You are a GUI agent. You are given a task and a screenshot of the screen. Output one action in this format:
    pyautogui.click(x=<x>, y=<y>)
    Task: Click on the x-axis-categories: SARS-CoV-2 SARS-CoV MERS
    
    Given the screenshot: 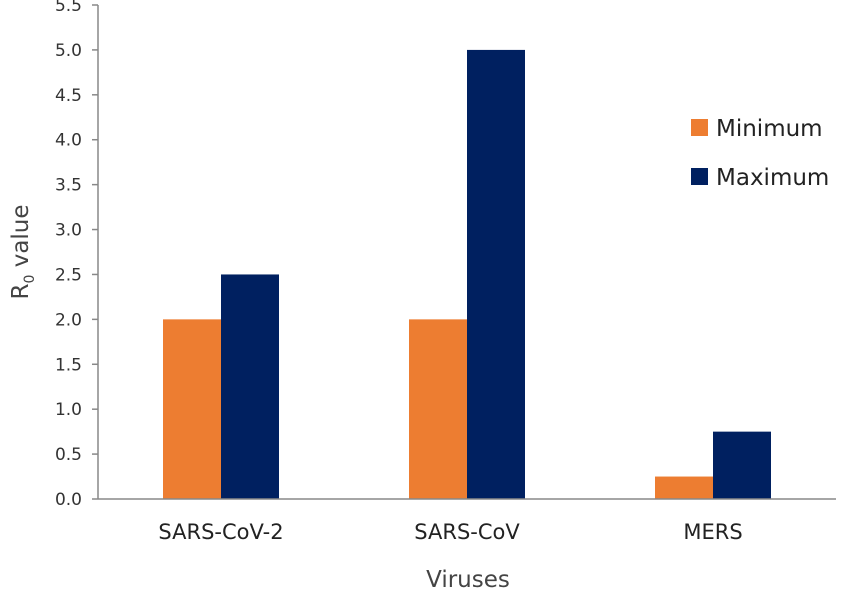 What is the action you would take?
    pyautogui.click(x=450, y=532)
    